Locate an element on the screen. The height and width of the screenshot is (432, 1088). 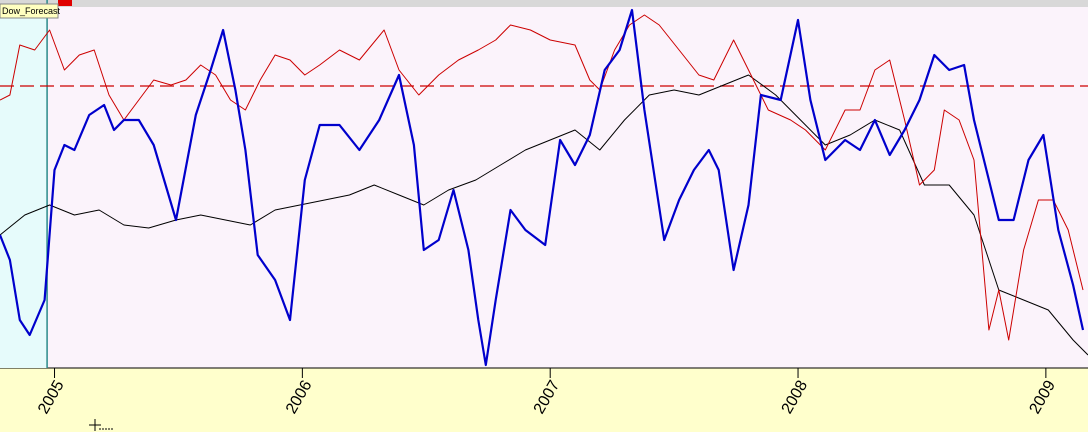
forecast-region is located at coordinates (24, 188).